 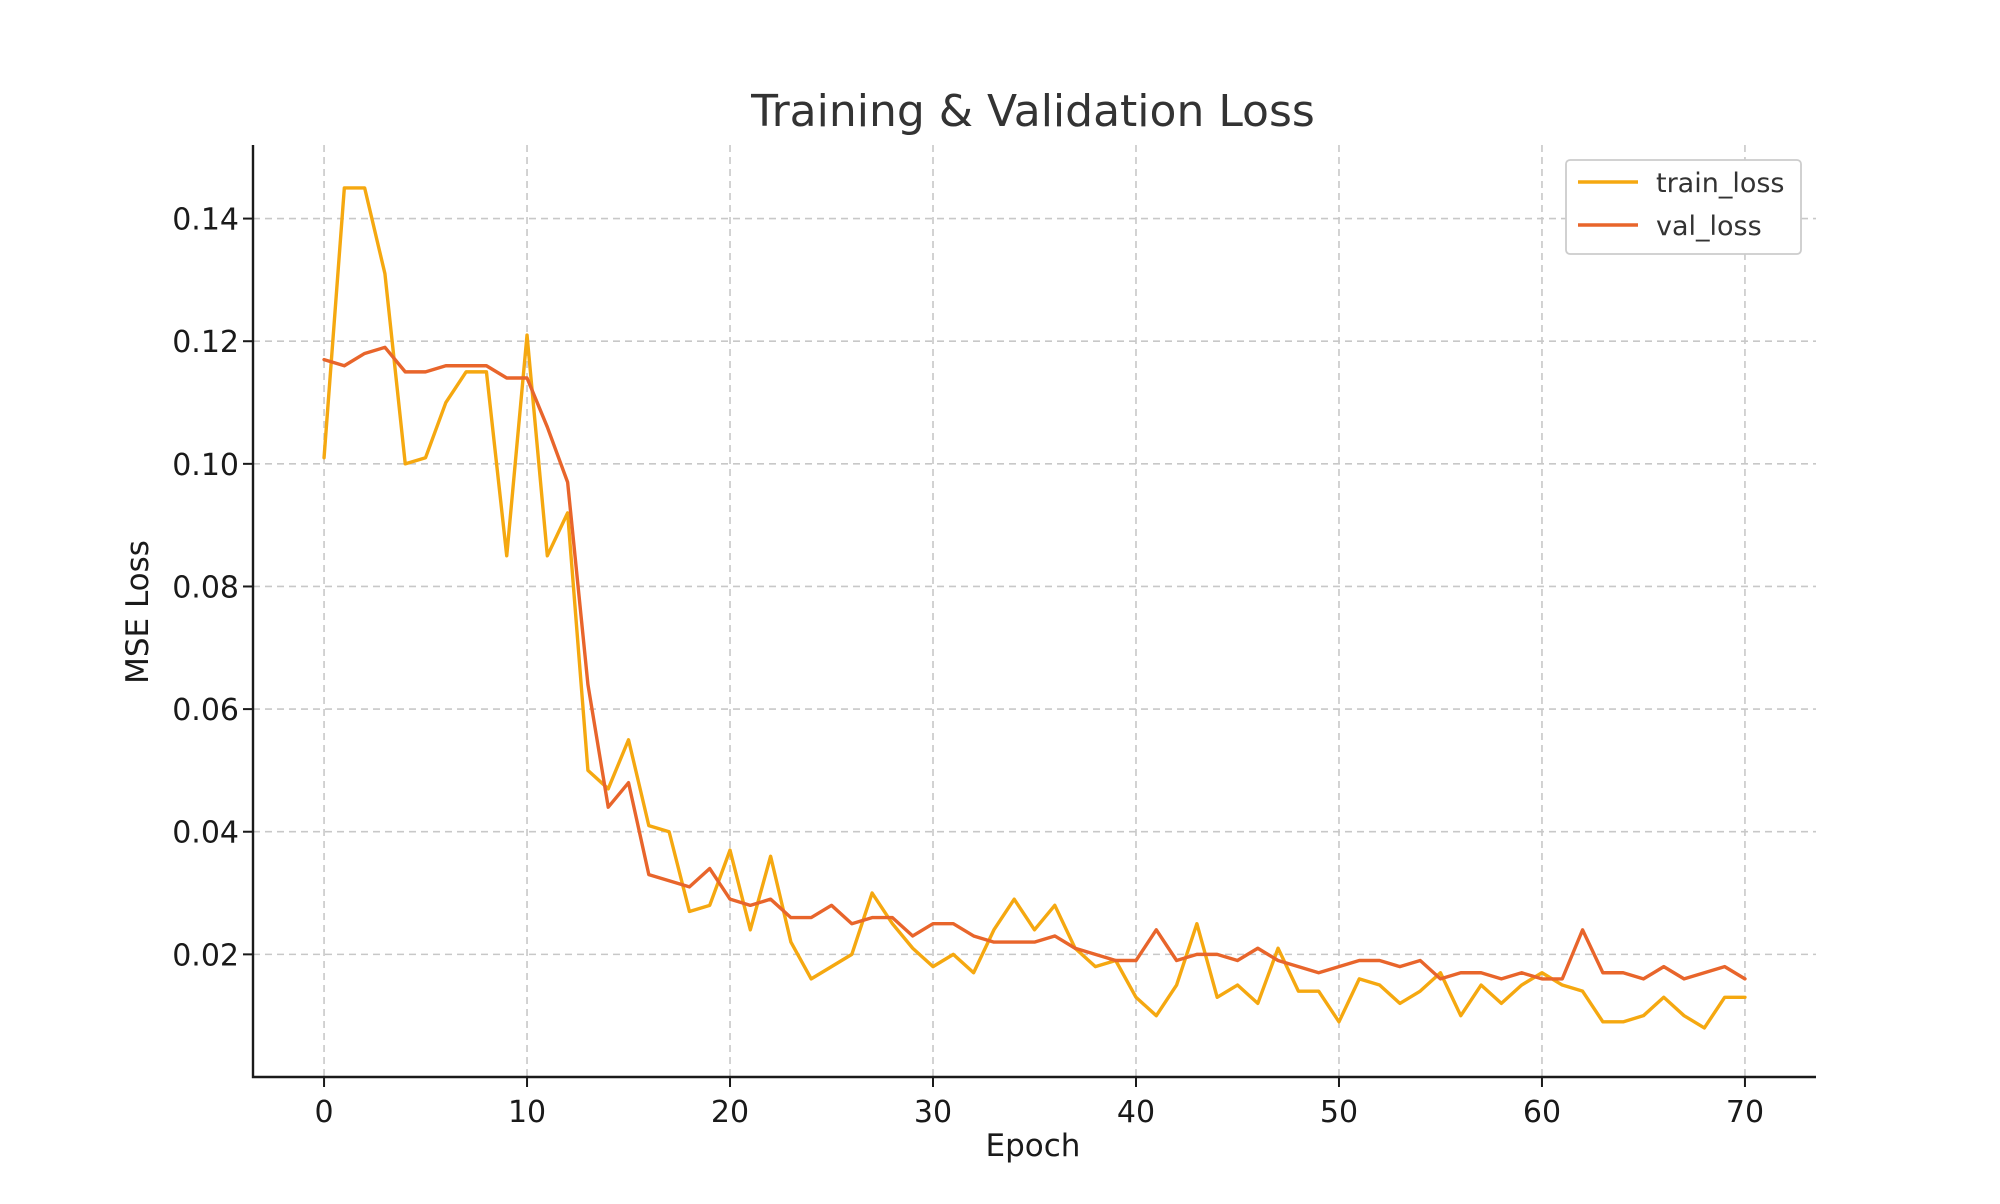 What do you see at coordinates (933, 1112) in the screenshot?
I see `x-tick-label: 30` at bounding box center [933, 1112].